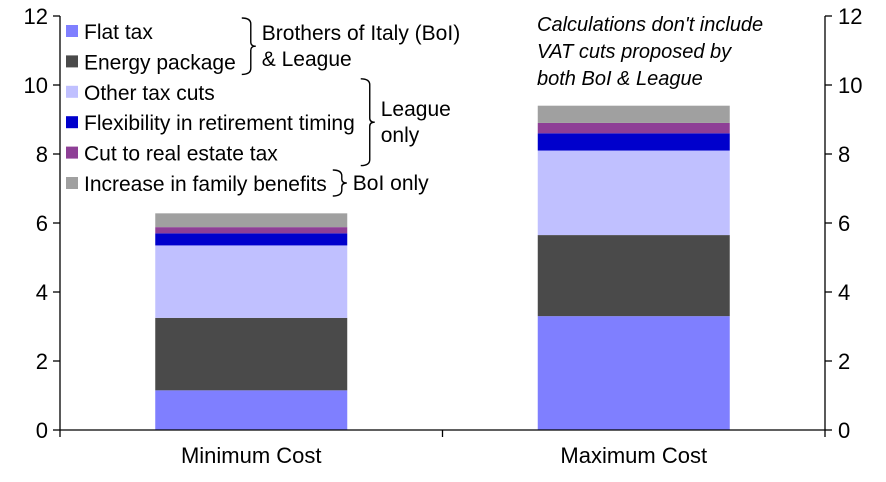 This screenshot has width=886, height=482. Describe the element at coordinates (844, 292) in the screenshot. I see `y-tick-label-right: 4` at that location.